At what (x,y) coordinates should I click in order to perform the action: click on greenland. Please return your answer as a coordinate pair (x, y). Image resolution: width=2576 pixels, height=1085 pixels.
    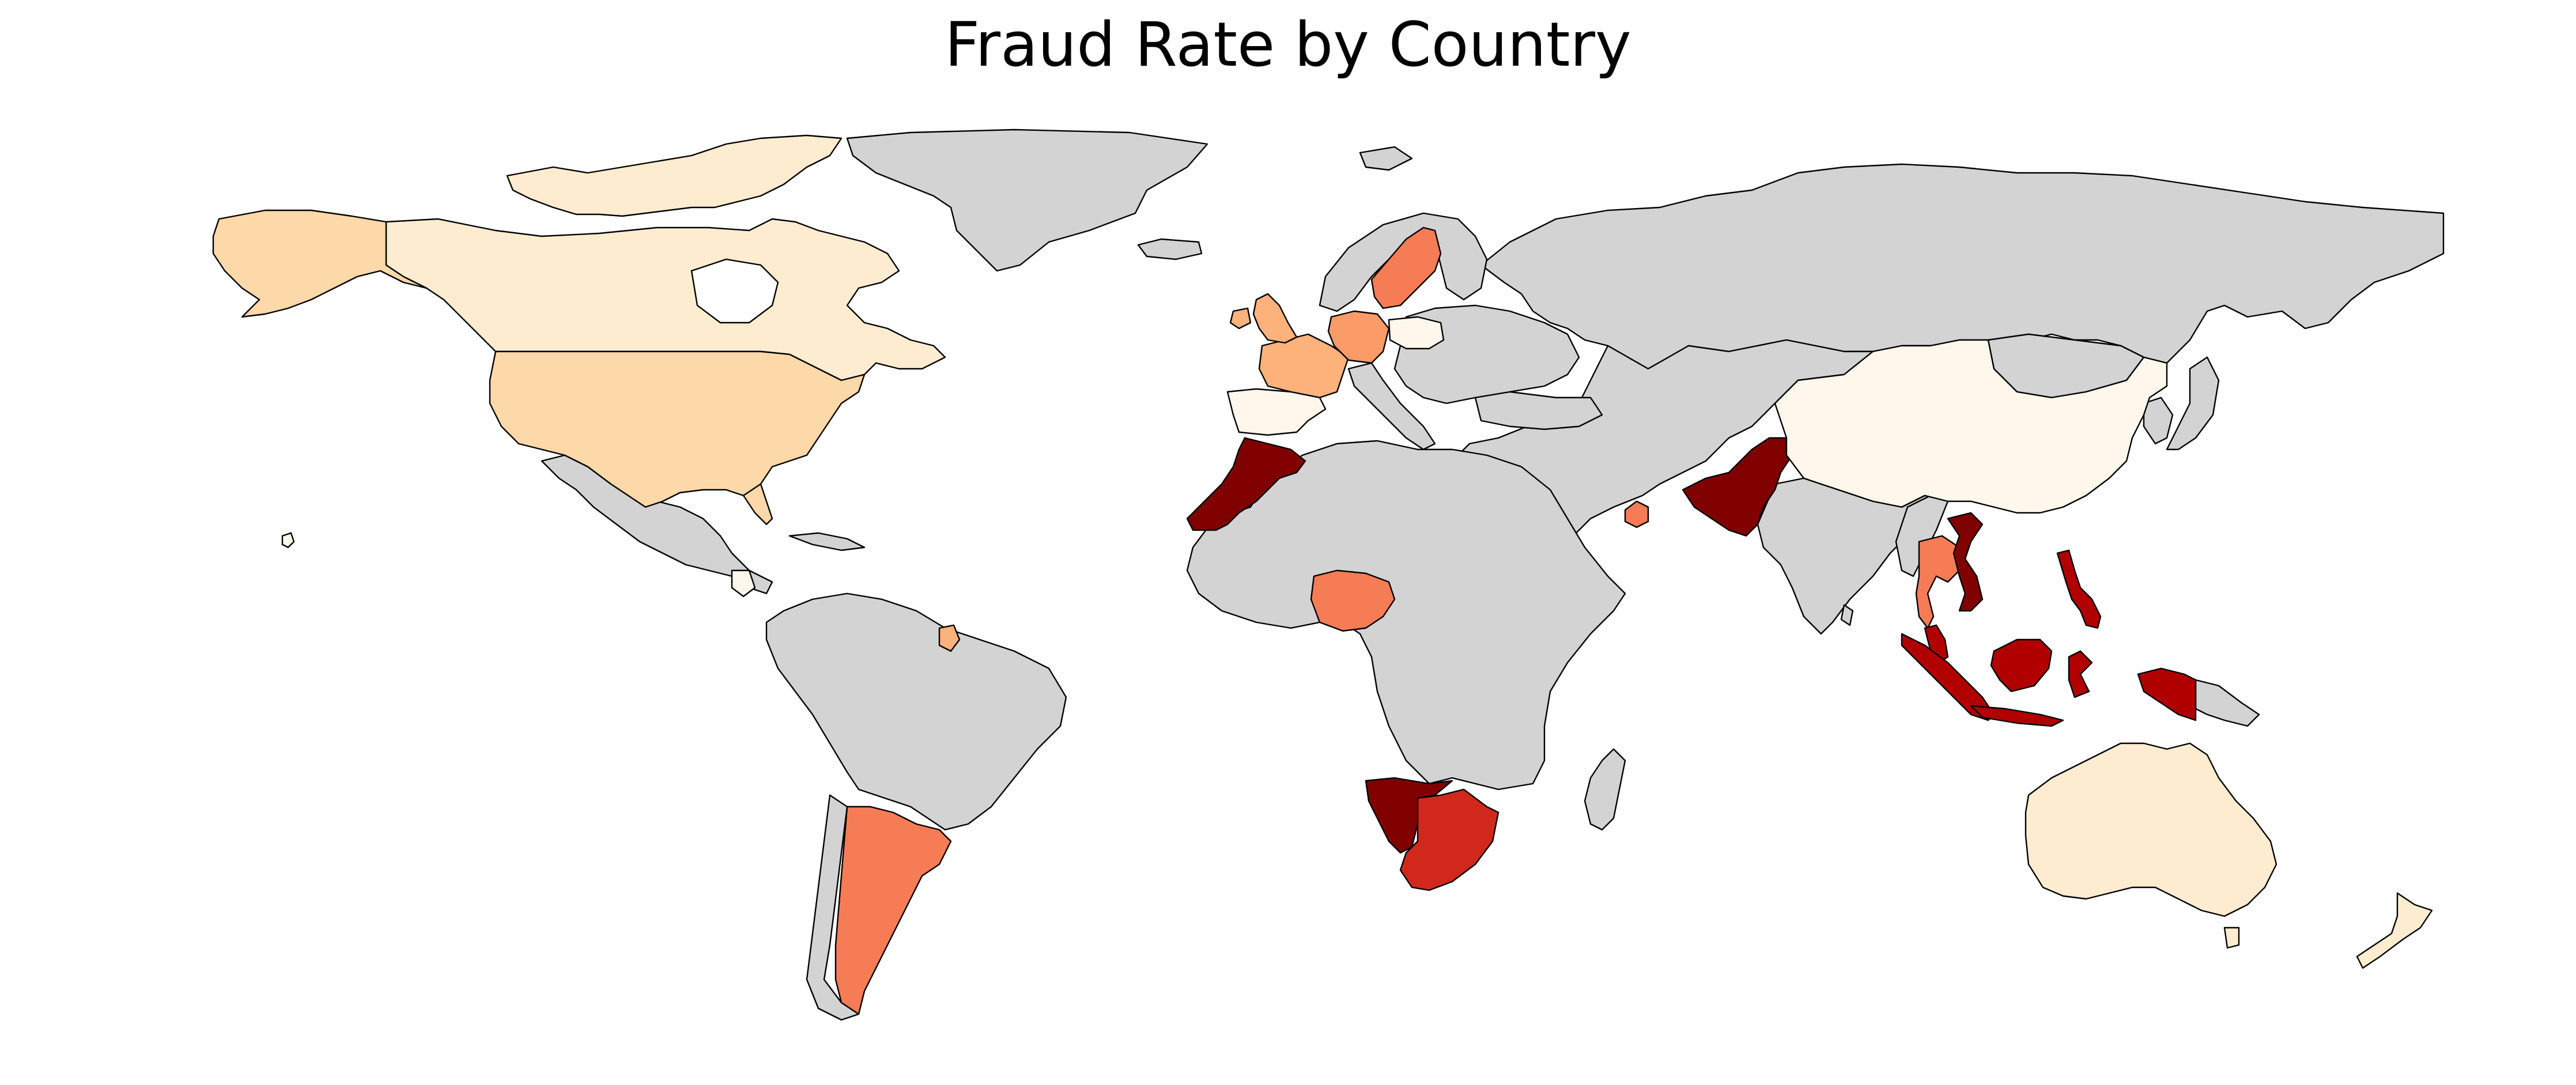
    Looking at the image, I should click on (1027, 200).